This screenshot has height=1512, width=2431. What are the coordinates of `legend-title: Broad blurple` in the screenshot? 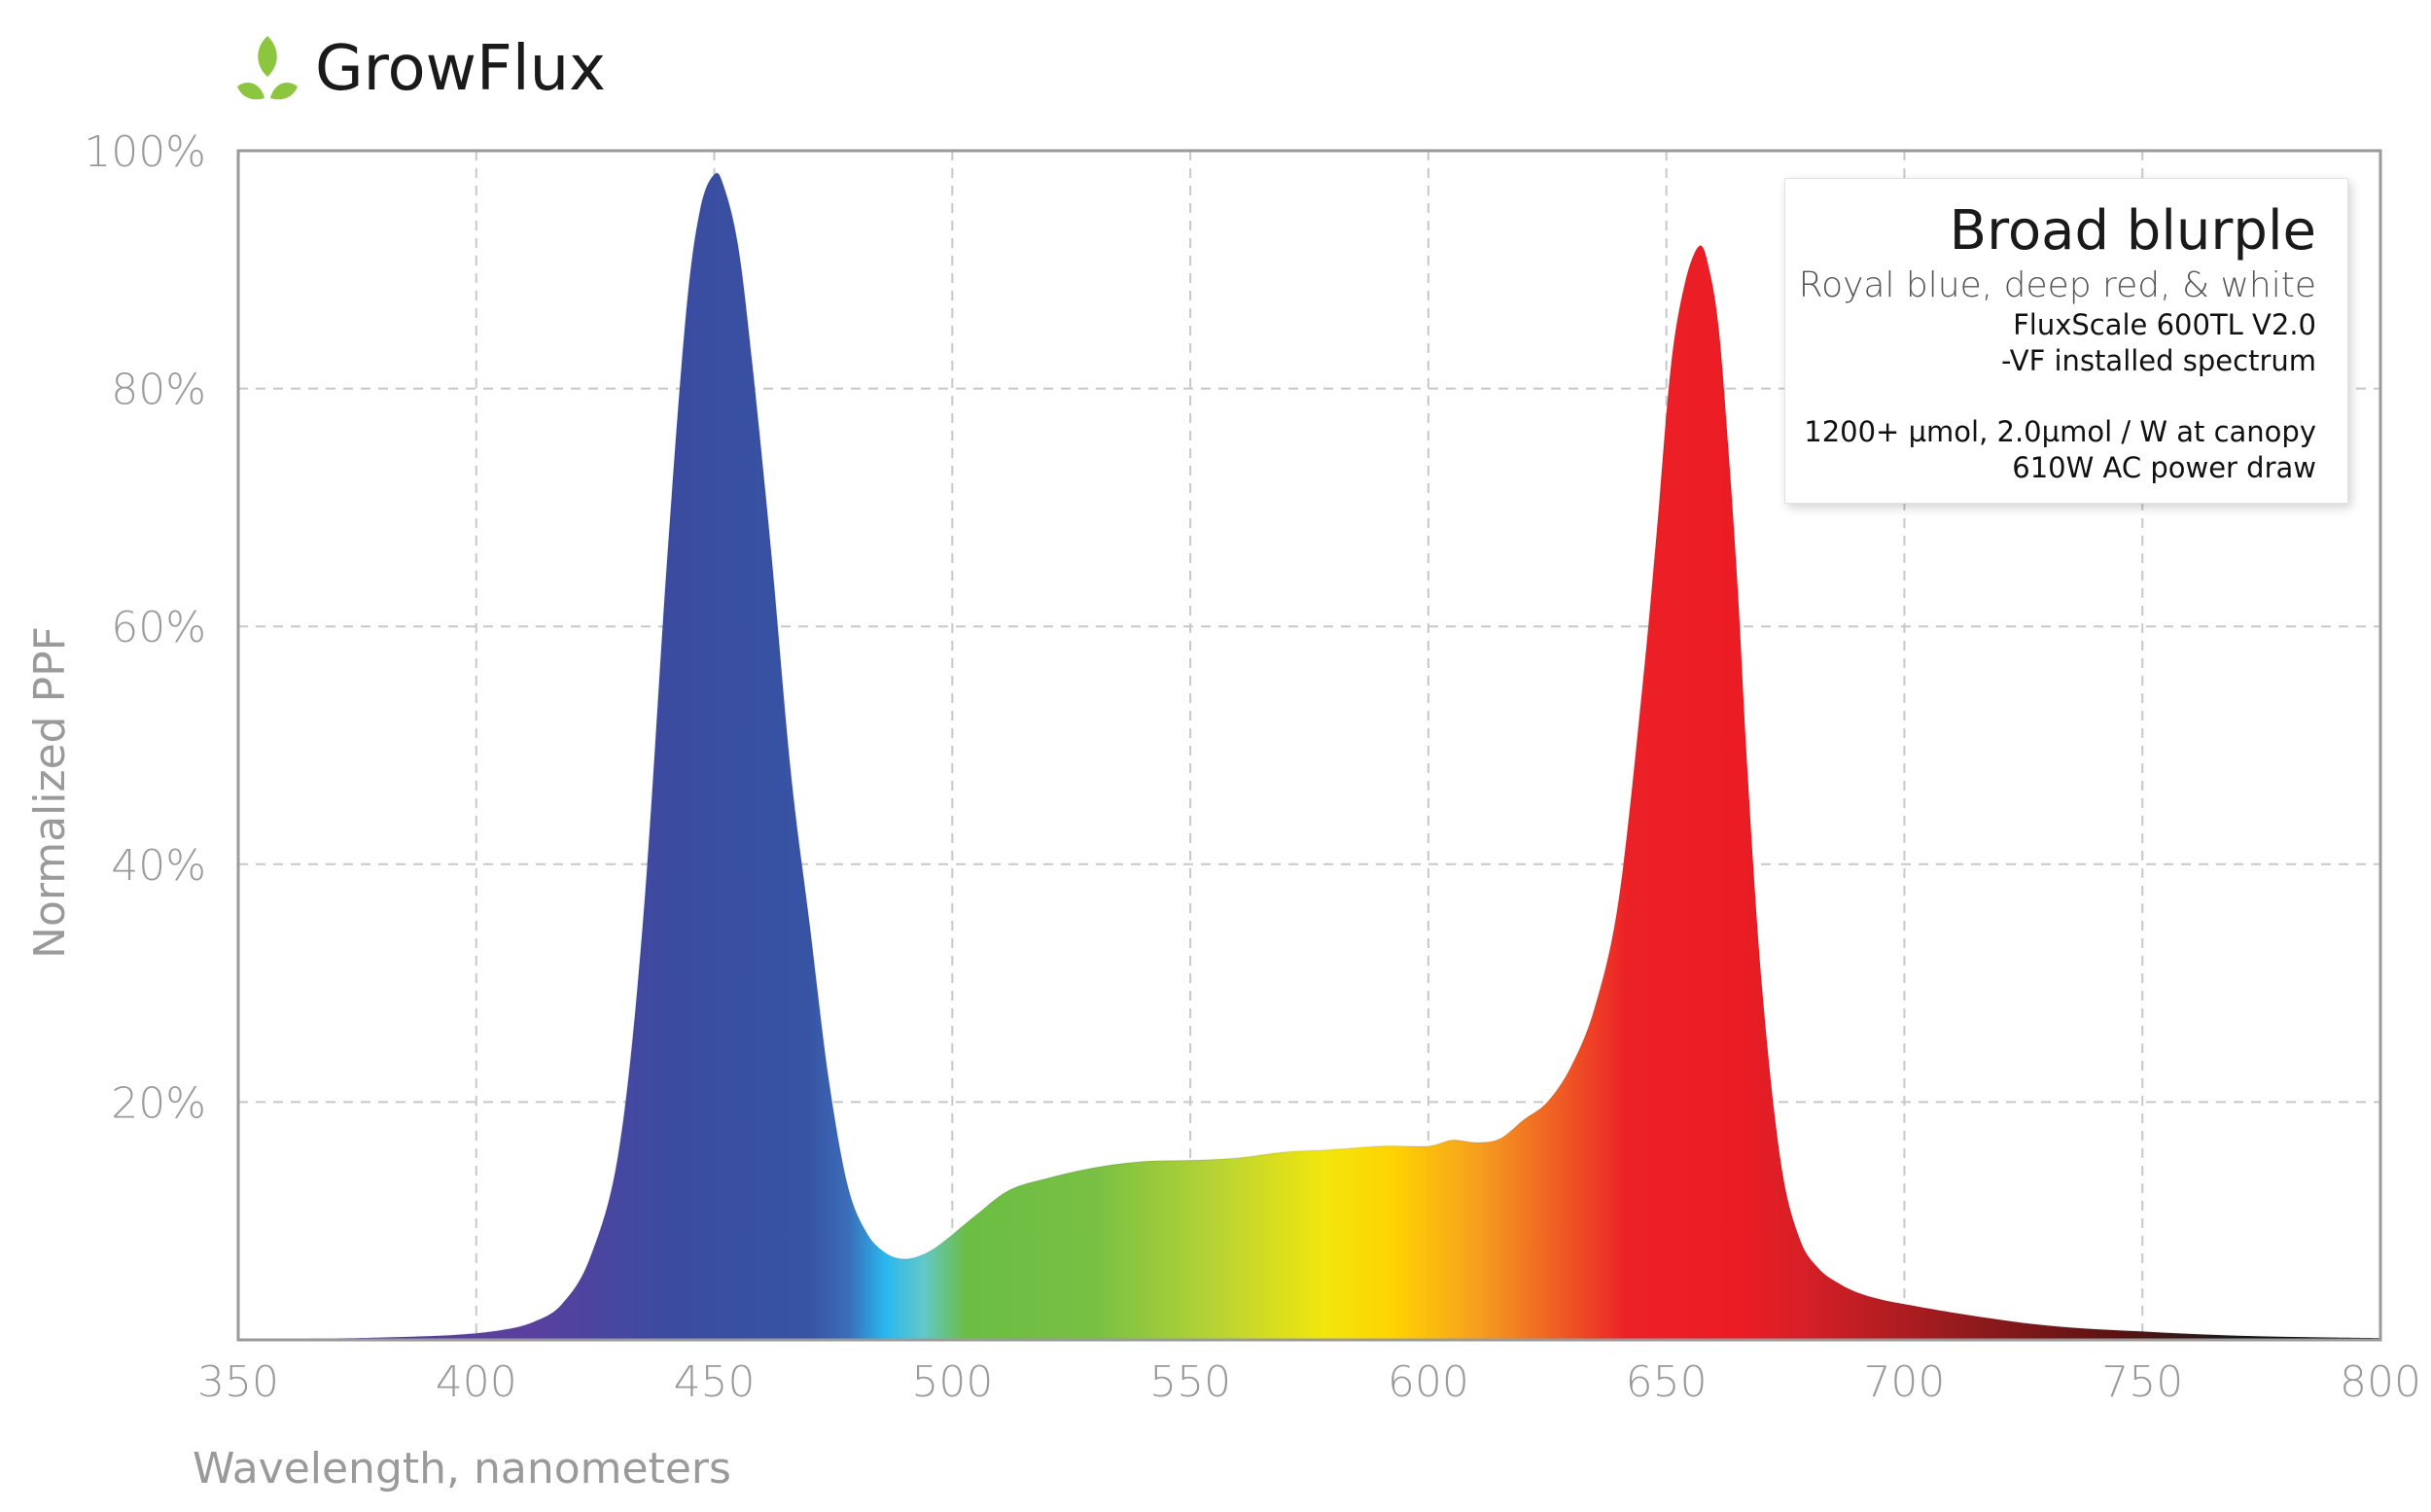 It's located at (2132, 231).